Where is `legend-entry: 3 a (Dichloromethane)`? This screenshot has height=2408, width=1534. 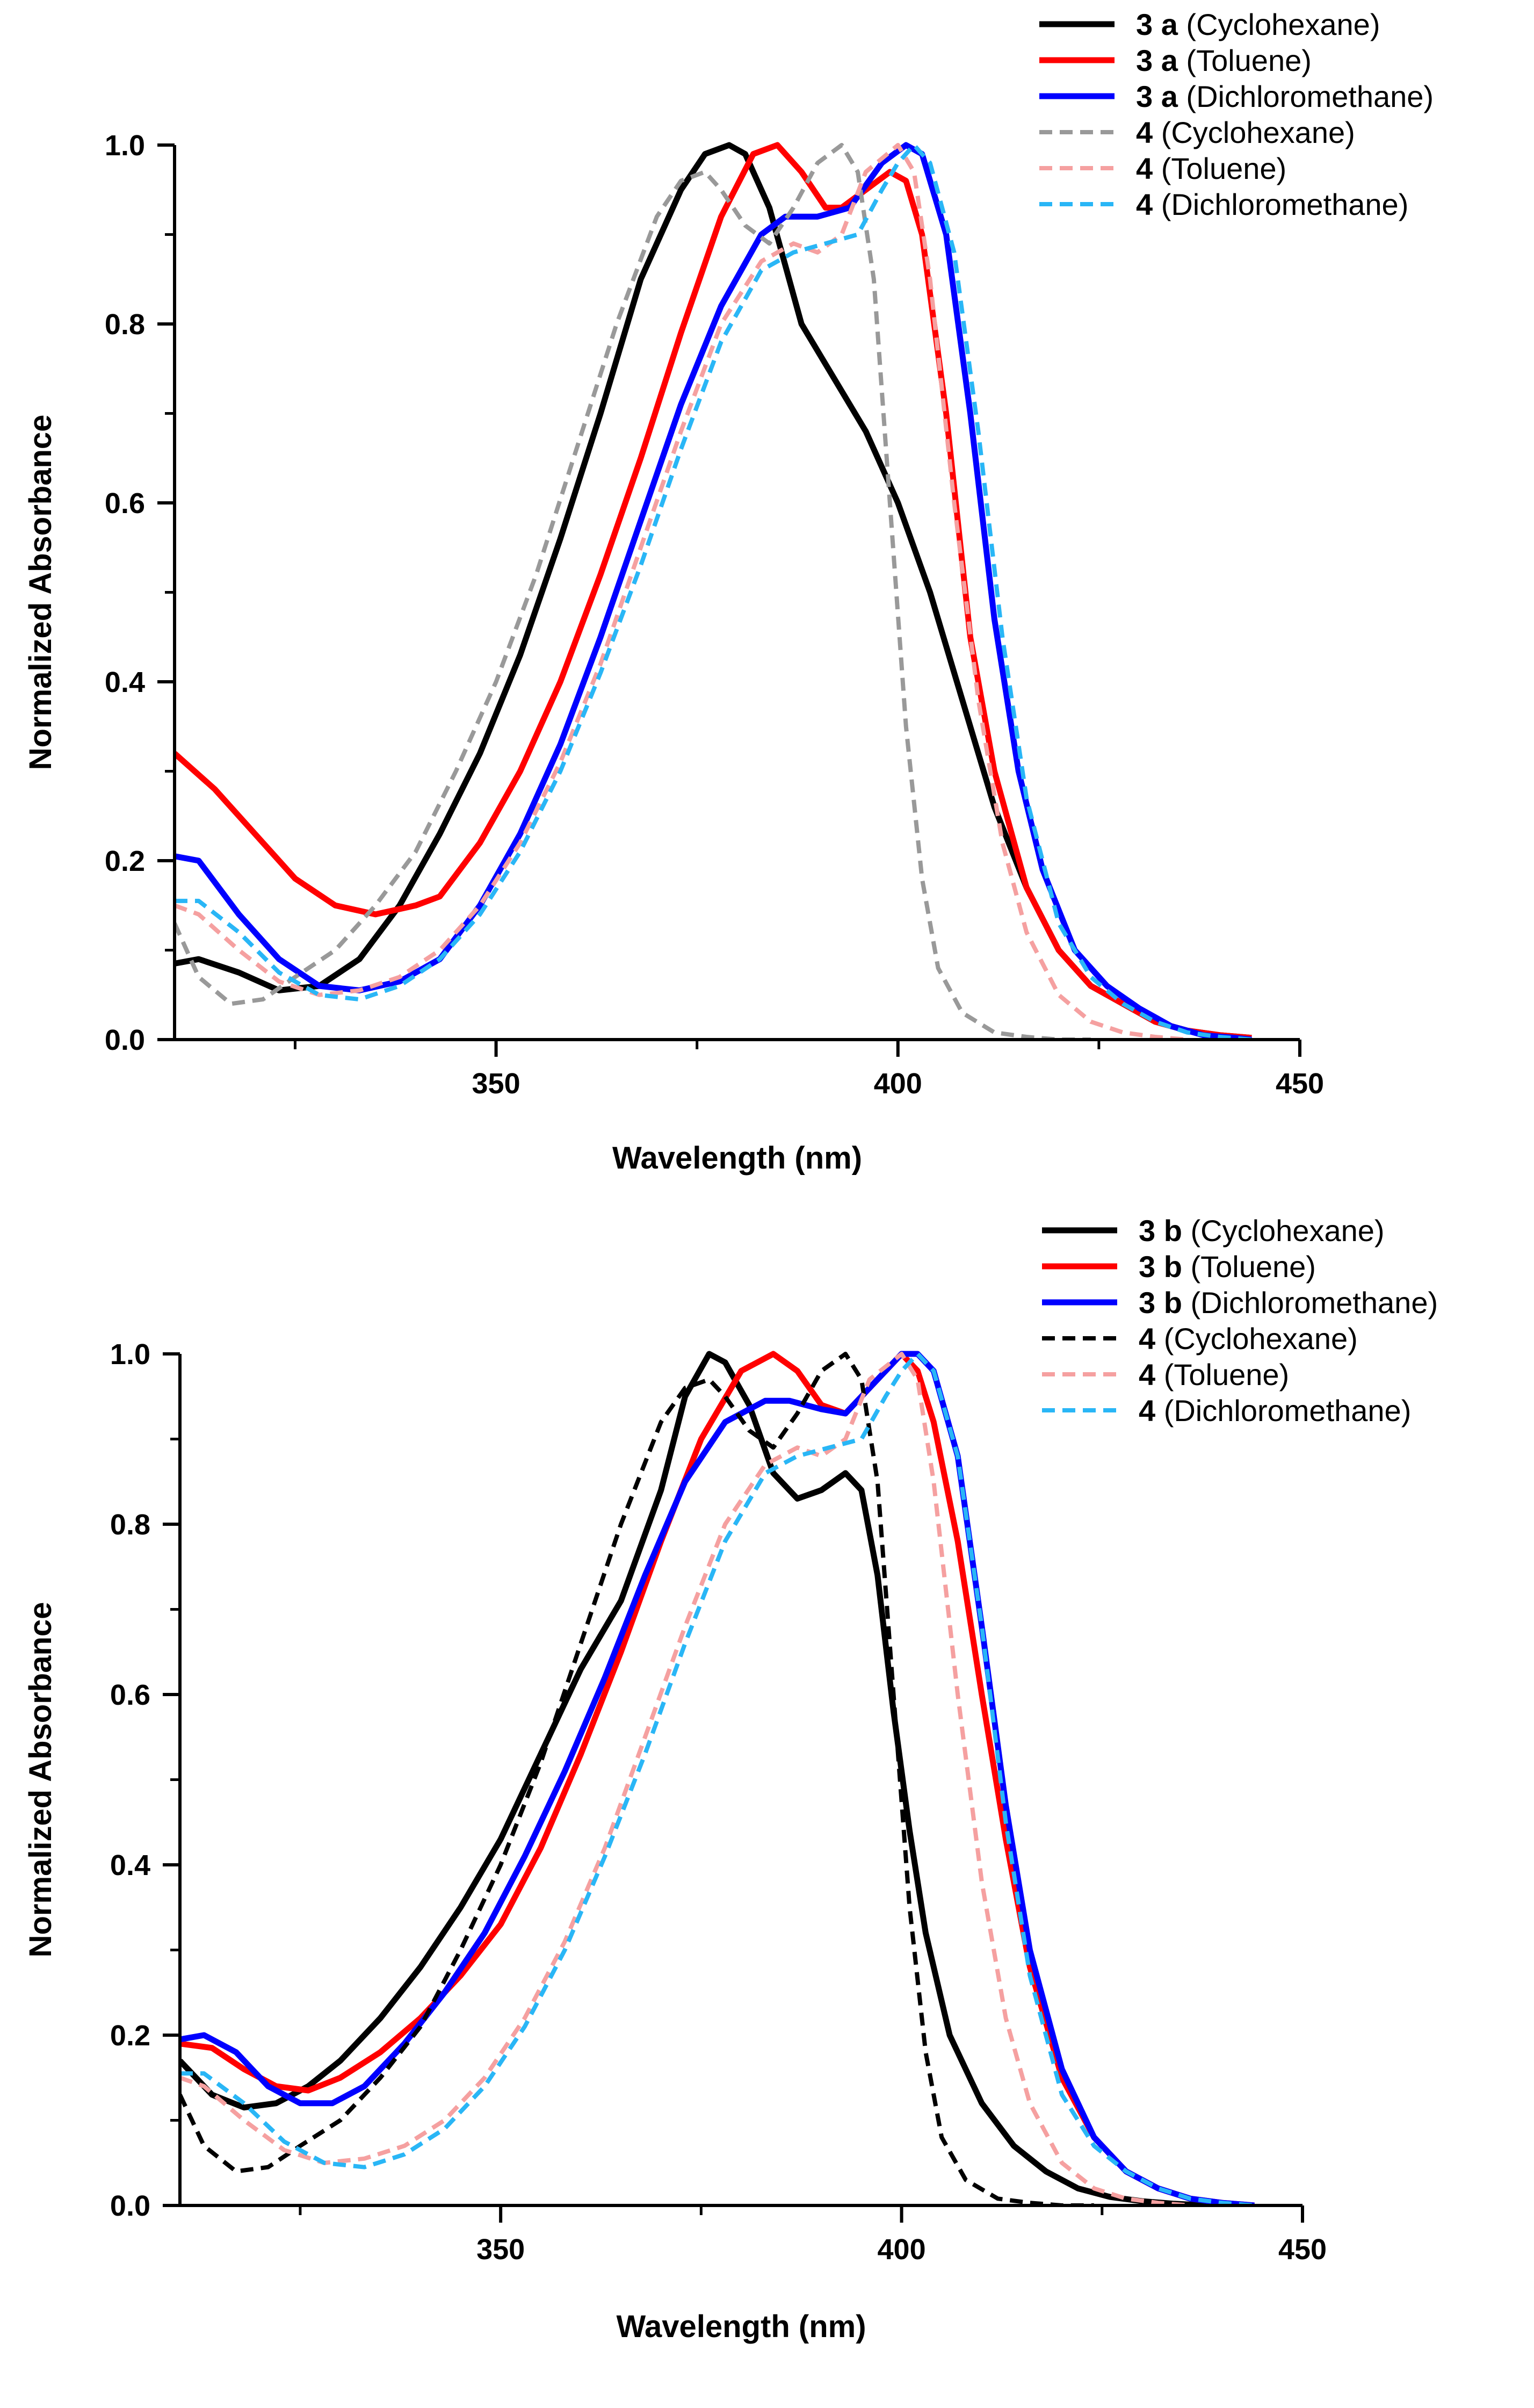 legend-entry: 3 a (Dichloromethane) is located at coordinates (1285, 96).